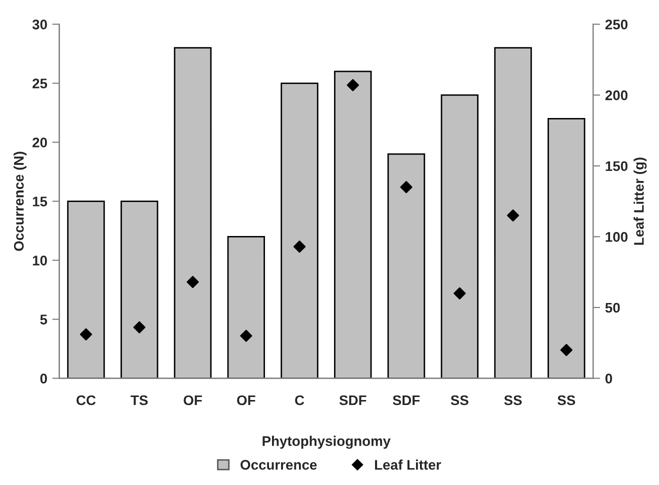 The height and width of the screenshot is (485, 659). What do you see at coordinates (44, 319) in the screenshot?
I see `y-tick-label: 5` at bounding box center [44, 319].